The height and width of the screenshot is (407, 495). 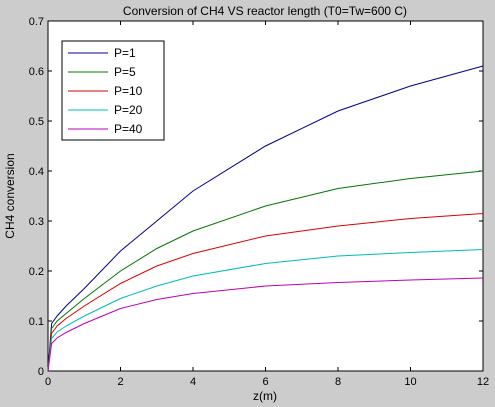 What do you see at coordinates (36, 322) in the screenshot?
I see `y-tick-label: 0.1` at bounding box center [36, 322].